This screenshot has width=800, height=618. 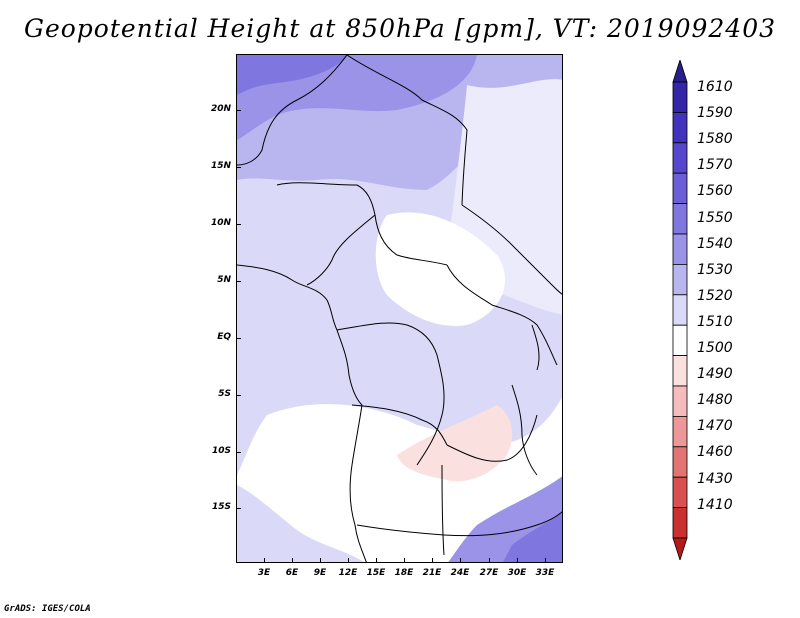 What do you see at coordinates (224, 280) in the screenshot?
I see `lat-label: 5N` at bounding box center [224, 280].